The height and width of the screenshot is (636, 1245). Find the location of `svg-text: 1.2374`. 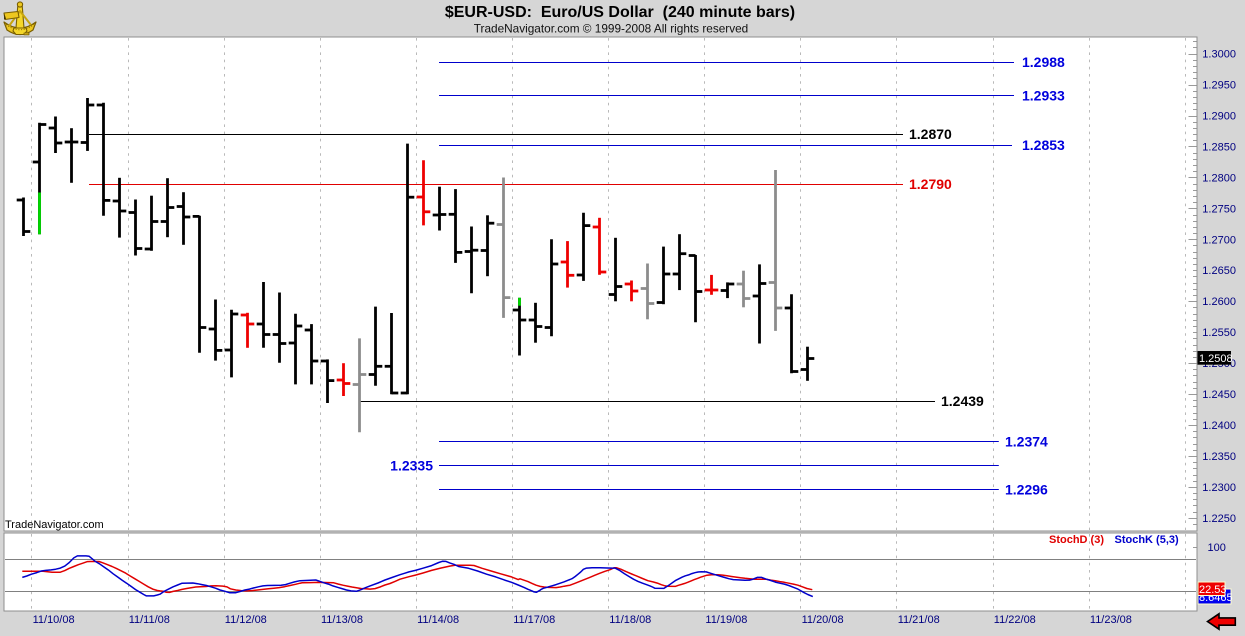

svg-text: 1.2374 is located at coordinates (1026, 442).